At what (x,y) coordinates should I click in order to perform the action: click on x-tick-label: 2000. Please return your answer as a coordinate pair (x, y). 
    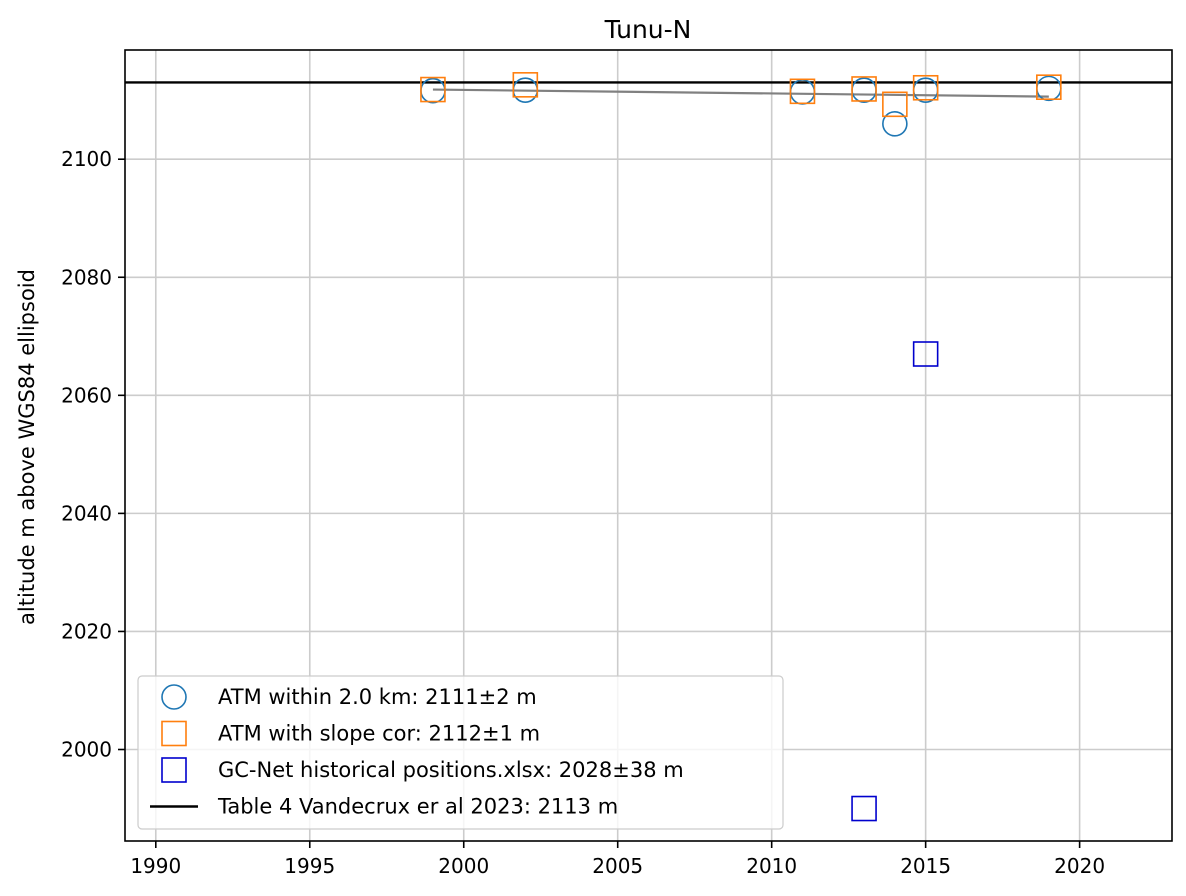
    Looking at the image, I should click on (463, 866).